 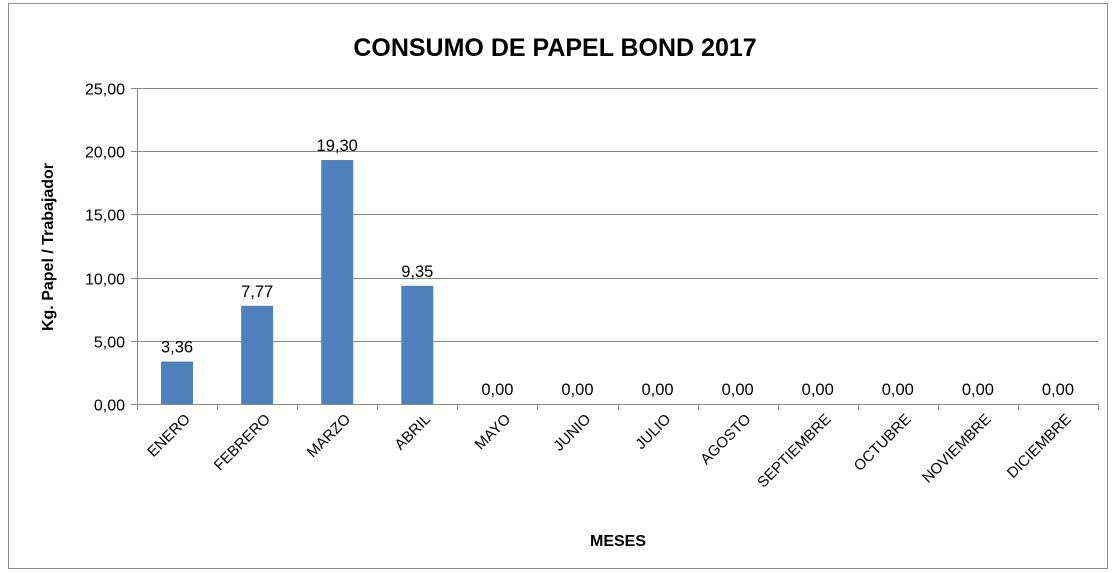 What do you see at coordinates (337, 282) in the screenshot?
I see `bar-marzo` at bounding box center [337, 282].